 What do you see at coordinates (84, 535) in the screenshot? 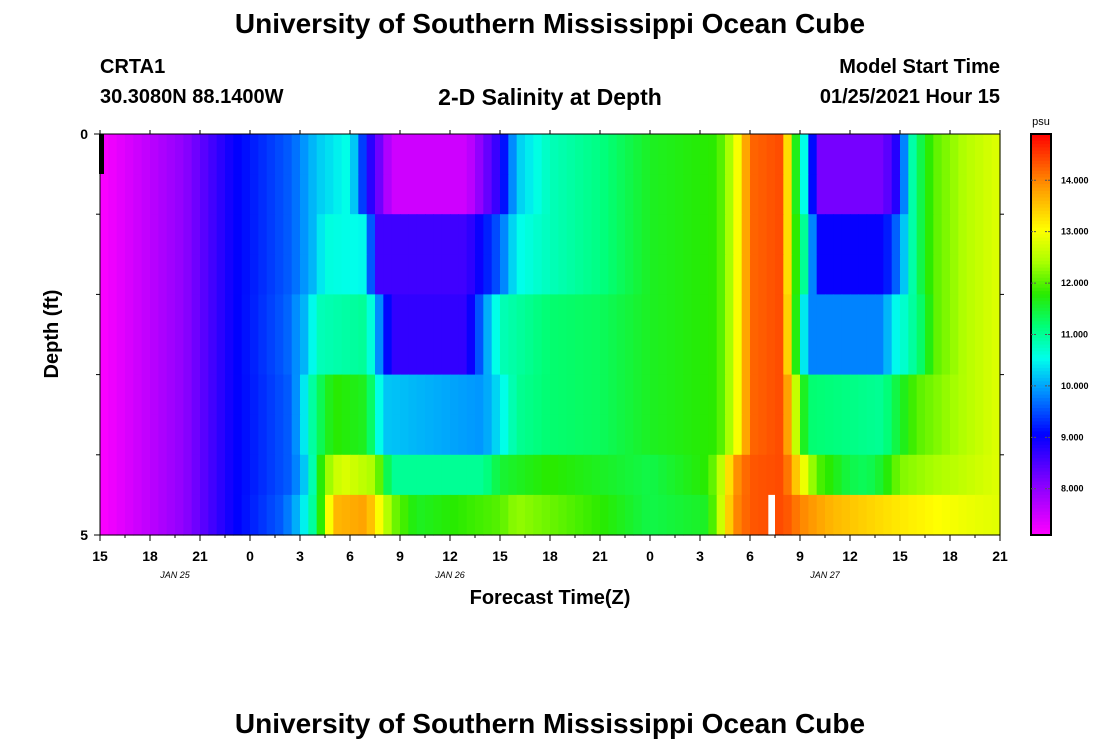
I see `y-tick-label: 5` at bounding box center [84, 535].